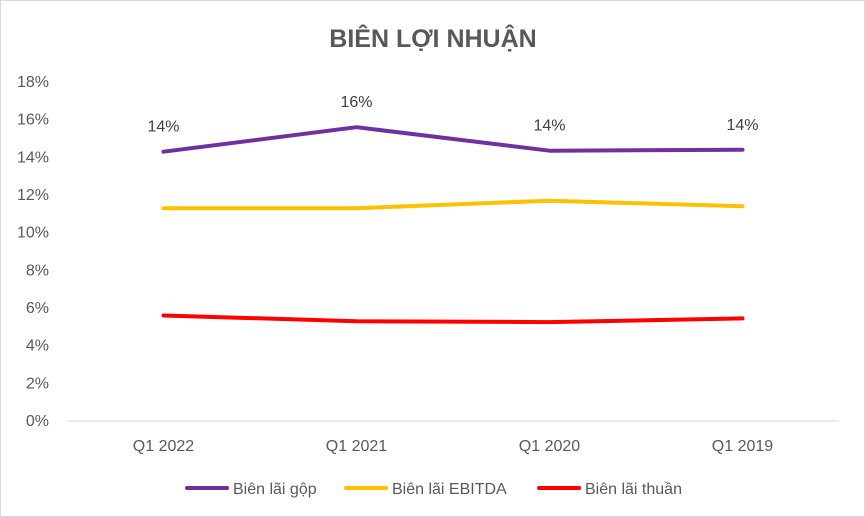 The height and width of the screenshot is (517, 865). Describe the element at coordinates (37, 270) in the screenshot. I see `y-tick-label: 8%` at that location.